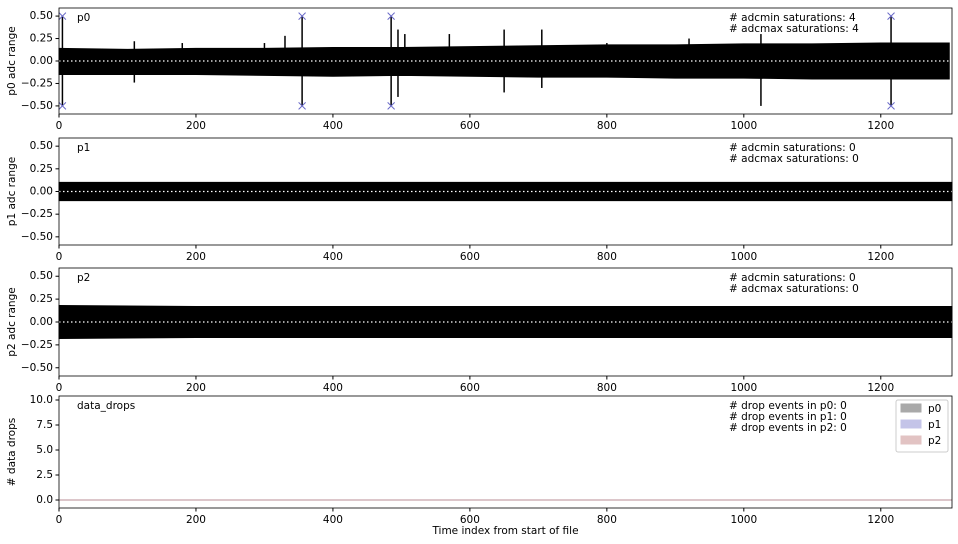 The width and height of the screenshot is (958, 544). Describe the element at coordinates (12, 60) in the screenshot. I see `y-axis-label: p0 adc range` at that location.